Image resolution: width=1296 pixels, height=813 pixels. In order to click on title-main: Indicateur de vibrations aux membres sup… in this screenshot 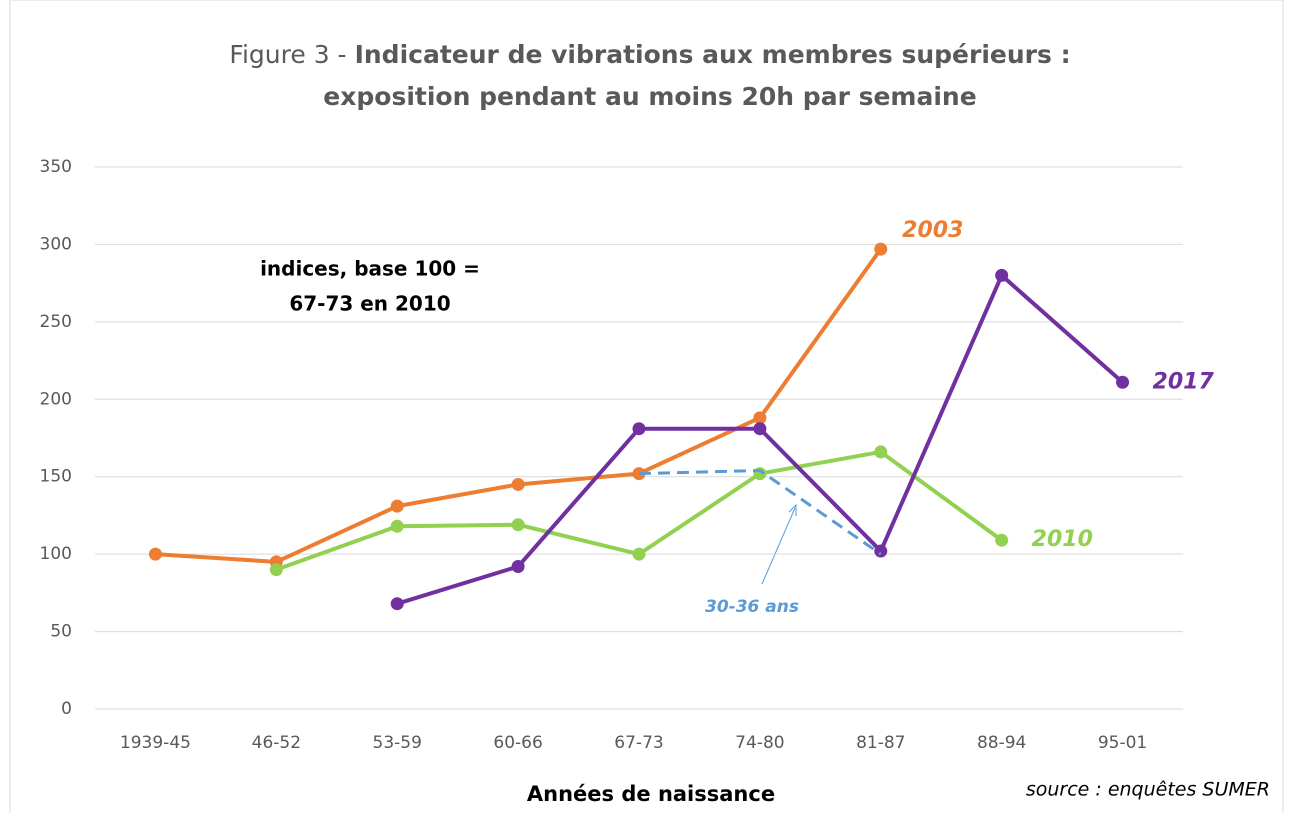, I will do `click(713, 54)`.